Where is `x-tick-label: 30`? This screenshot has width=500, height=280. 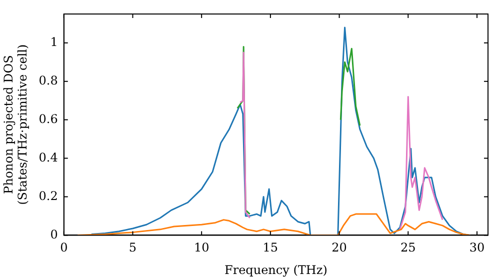
x-tick-label: 30 is located at coordinates (477, 247).